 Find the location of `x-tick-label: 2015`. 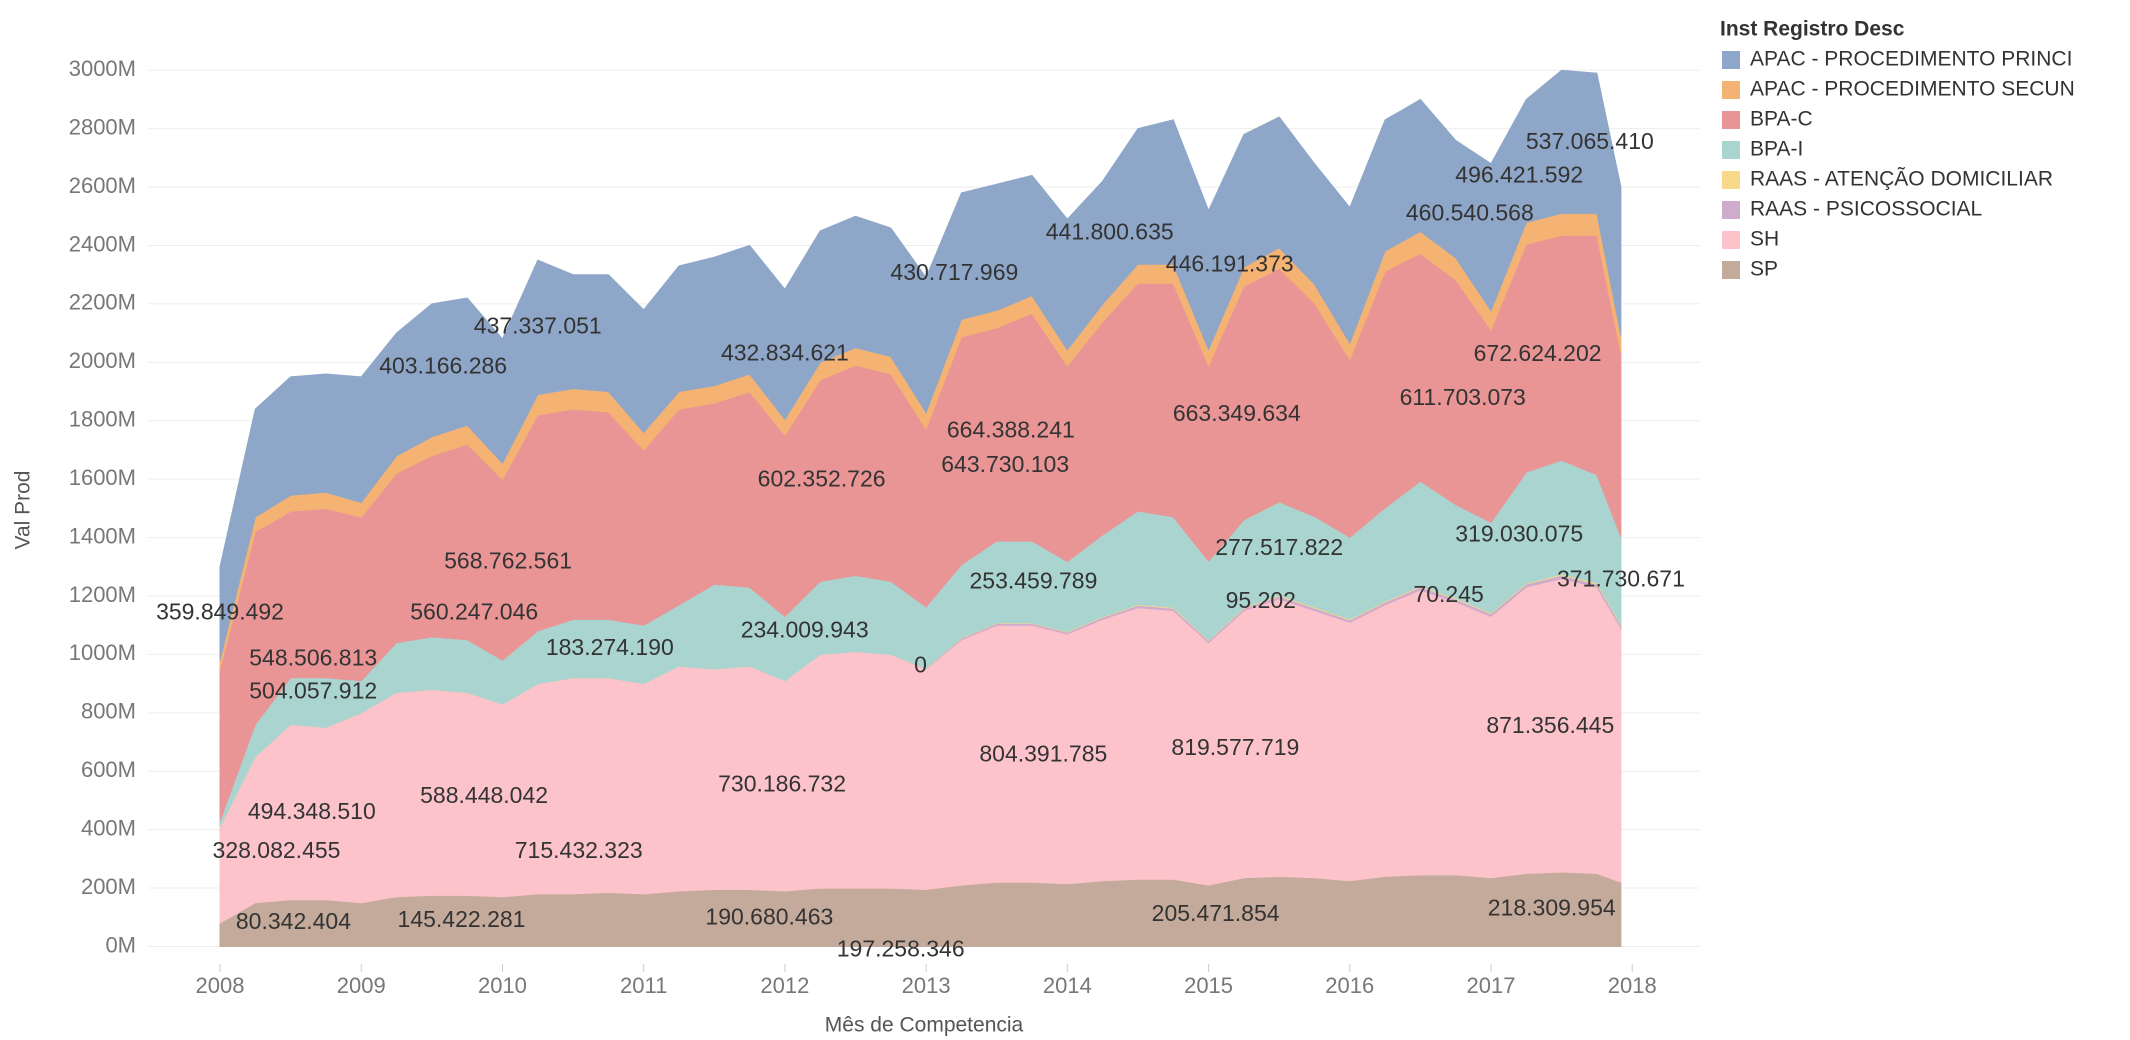

x-tick-label: 2015 is located at coordinates (1208, 985).